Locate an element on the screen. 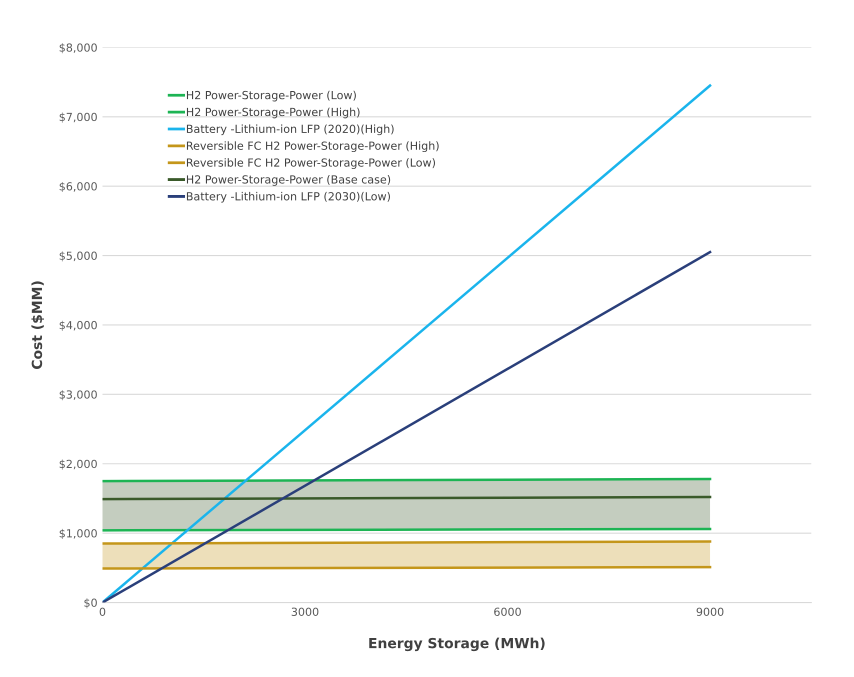 The height and width of the screenshot is (677, 854). y-tick-label: $6,000 is located at coordinates (78, 187).